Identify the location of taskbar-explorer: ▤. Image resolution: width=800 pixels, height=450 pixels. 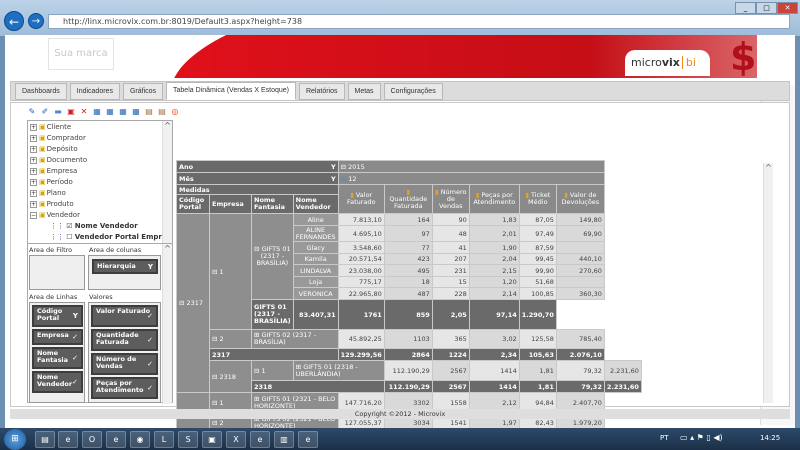
(45, 439).